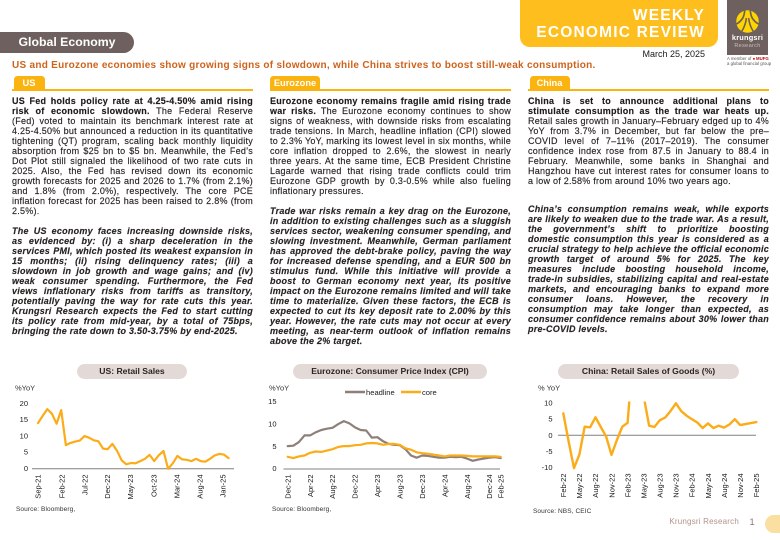  Describe the element at coordinates (444, 486) in the screenshot. I see `svg-text: Apr-24` at that location.